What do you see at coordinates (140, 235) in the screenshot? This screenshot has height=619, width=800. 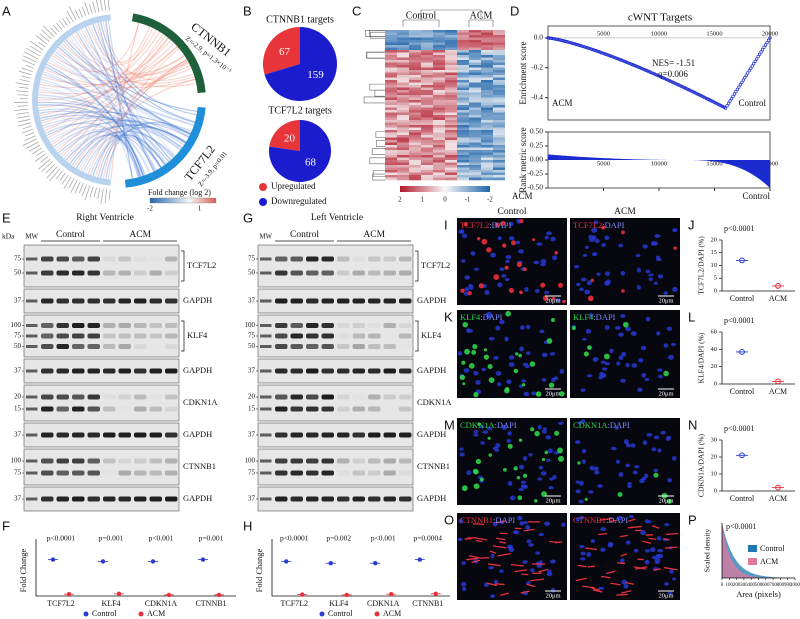 I see `group-label: ACM` at bounding box center [140, 235].